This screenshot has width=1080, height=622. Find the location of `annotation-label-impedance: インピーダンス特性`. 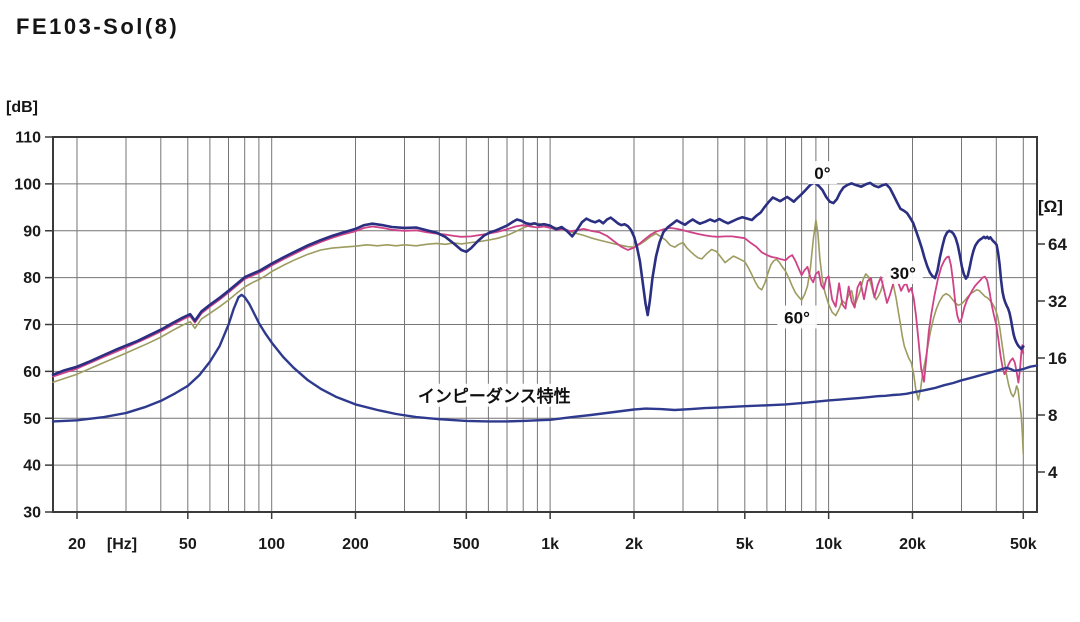

annotation-label-impedance: インピーダンス特性 is located at coordinates (494, 396).